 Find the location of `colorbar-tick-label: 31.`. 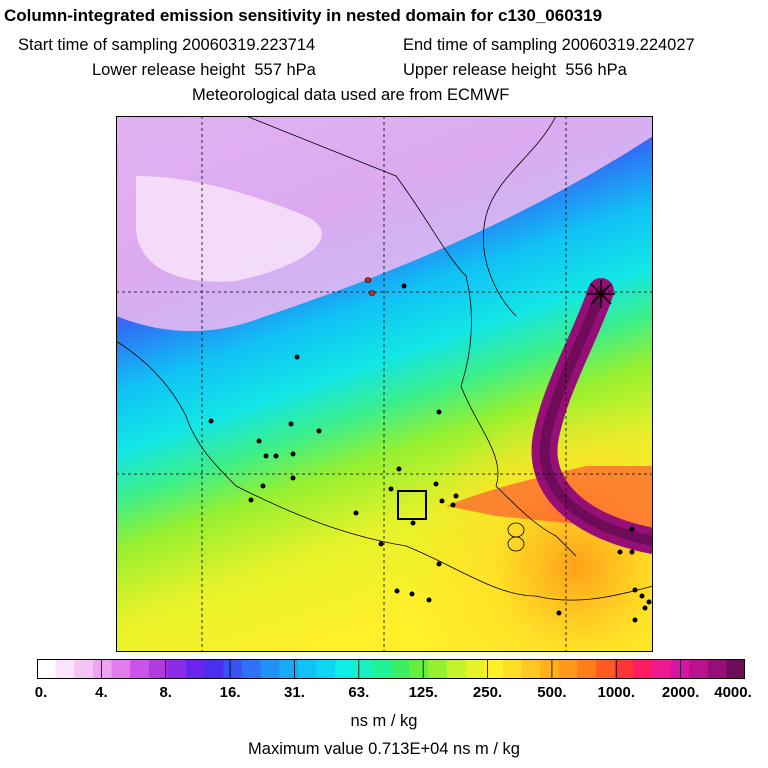

colorbar-tick-label: 31. is located at coordinates (294, 692).